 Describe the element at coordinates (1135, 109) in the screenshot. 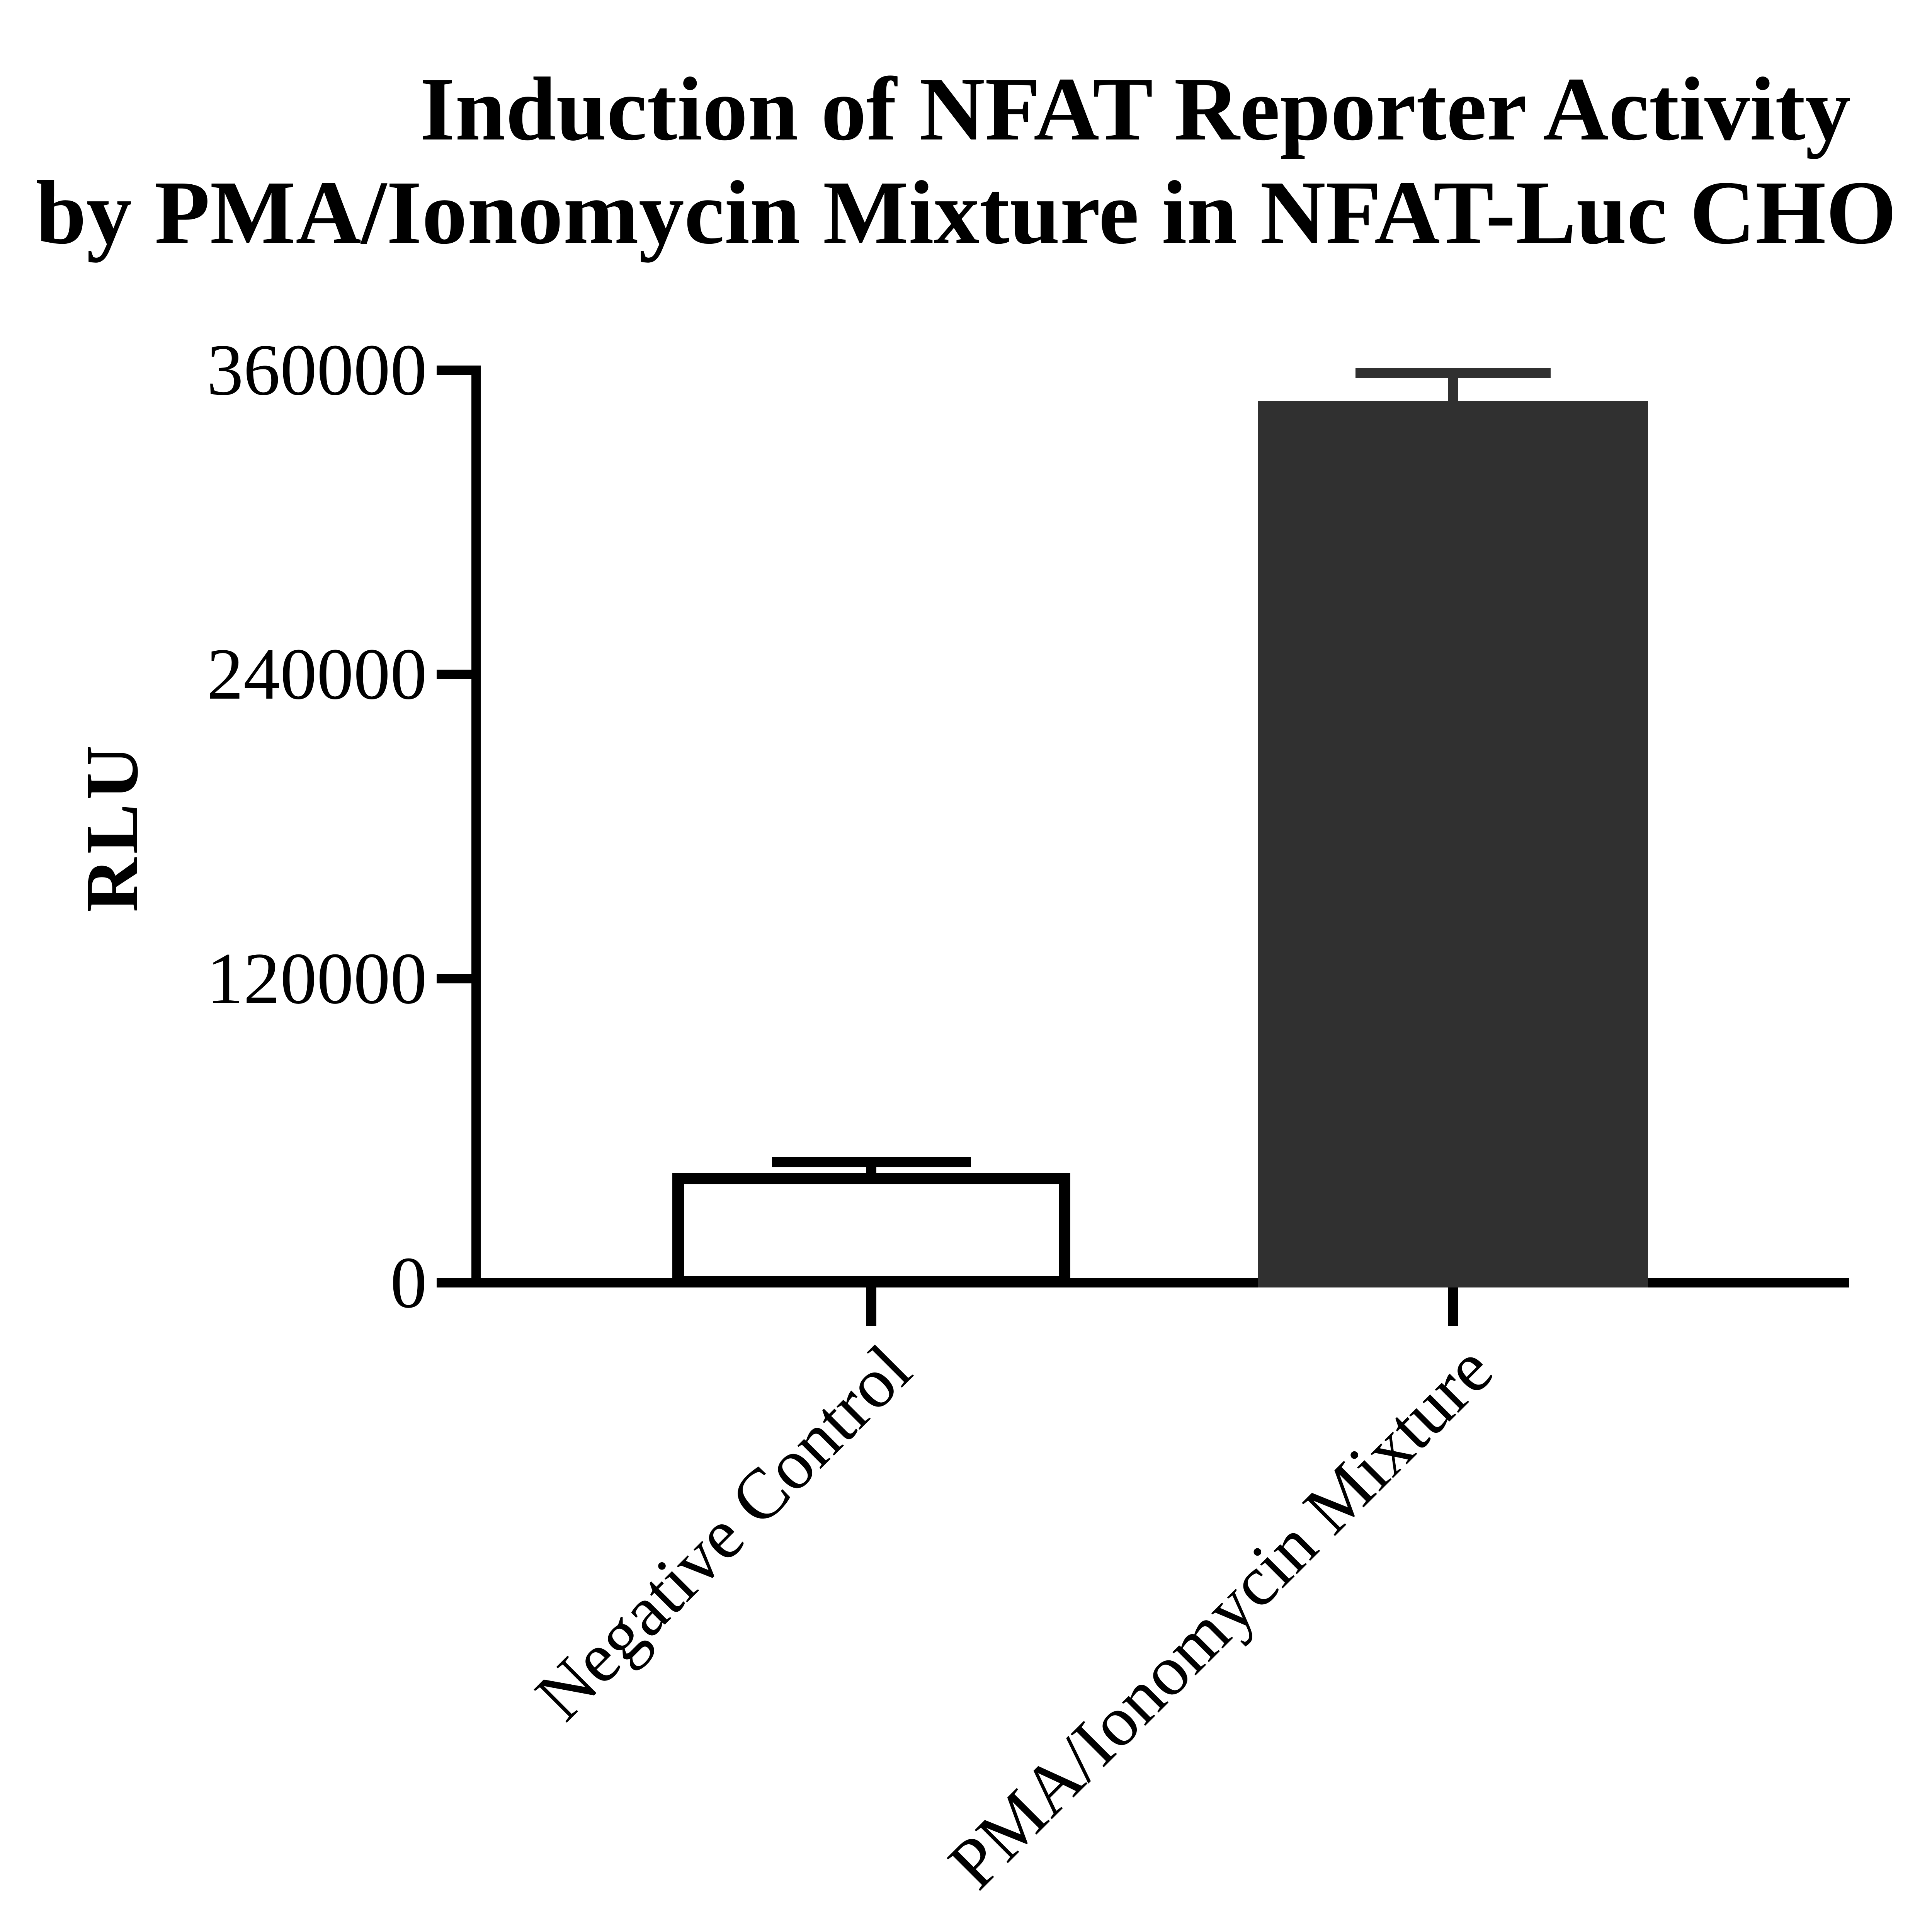

I see `chart-title-line-1: Induction of NFAT Reporter Activity` at that location.